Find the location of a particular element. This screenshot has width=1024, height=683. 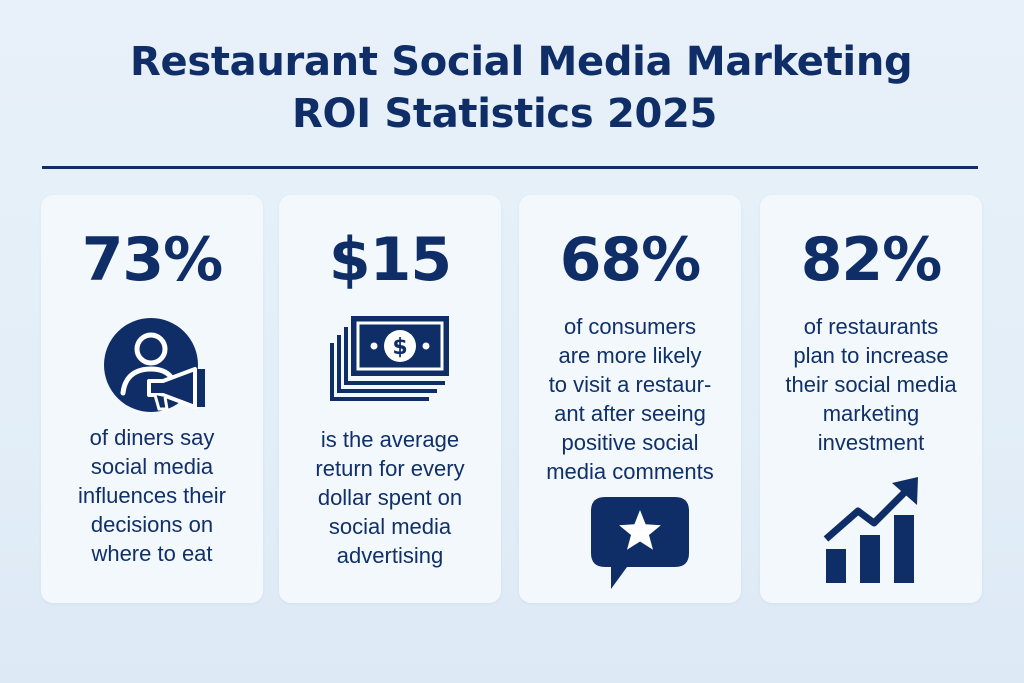

title-line-1: Restaurant Social Media Marketing is located at coordinates (521, 62).